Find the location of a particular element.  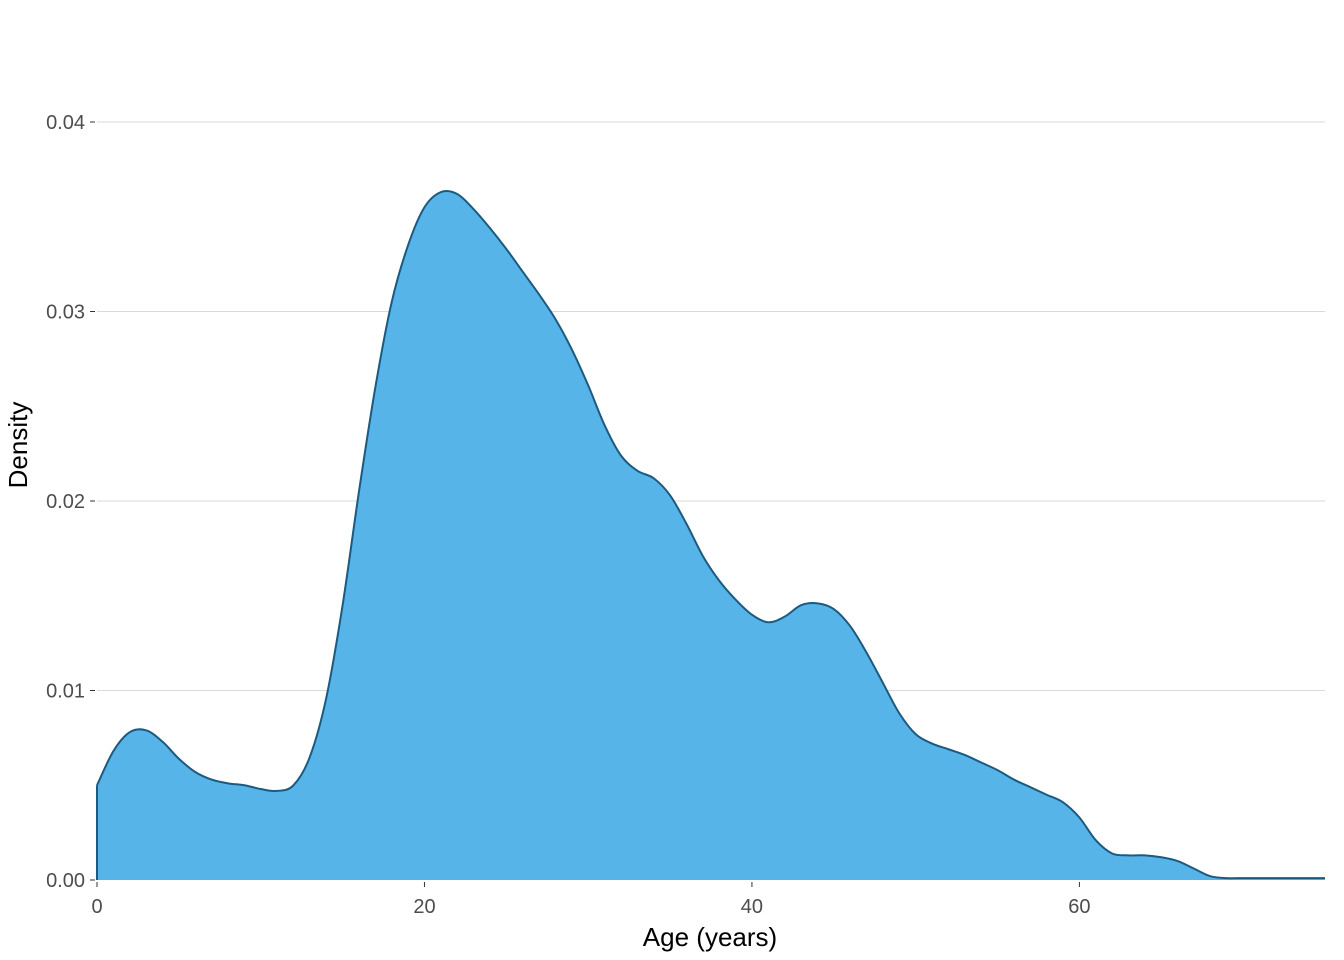

y-tick-label: 0.02 is located at coordinates (65, 502).